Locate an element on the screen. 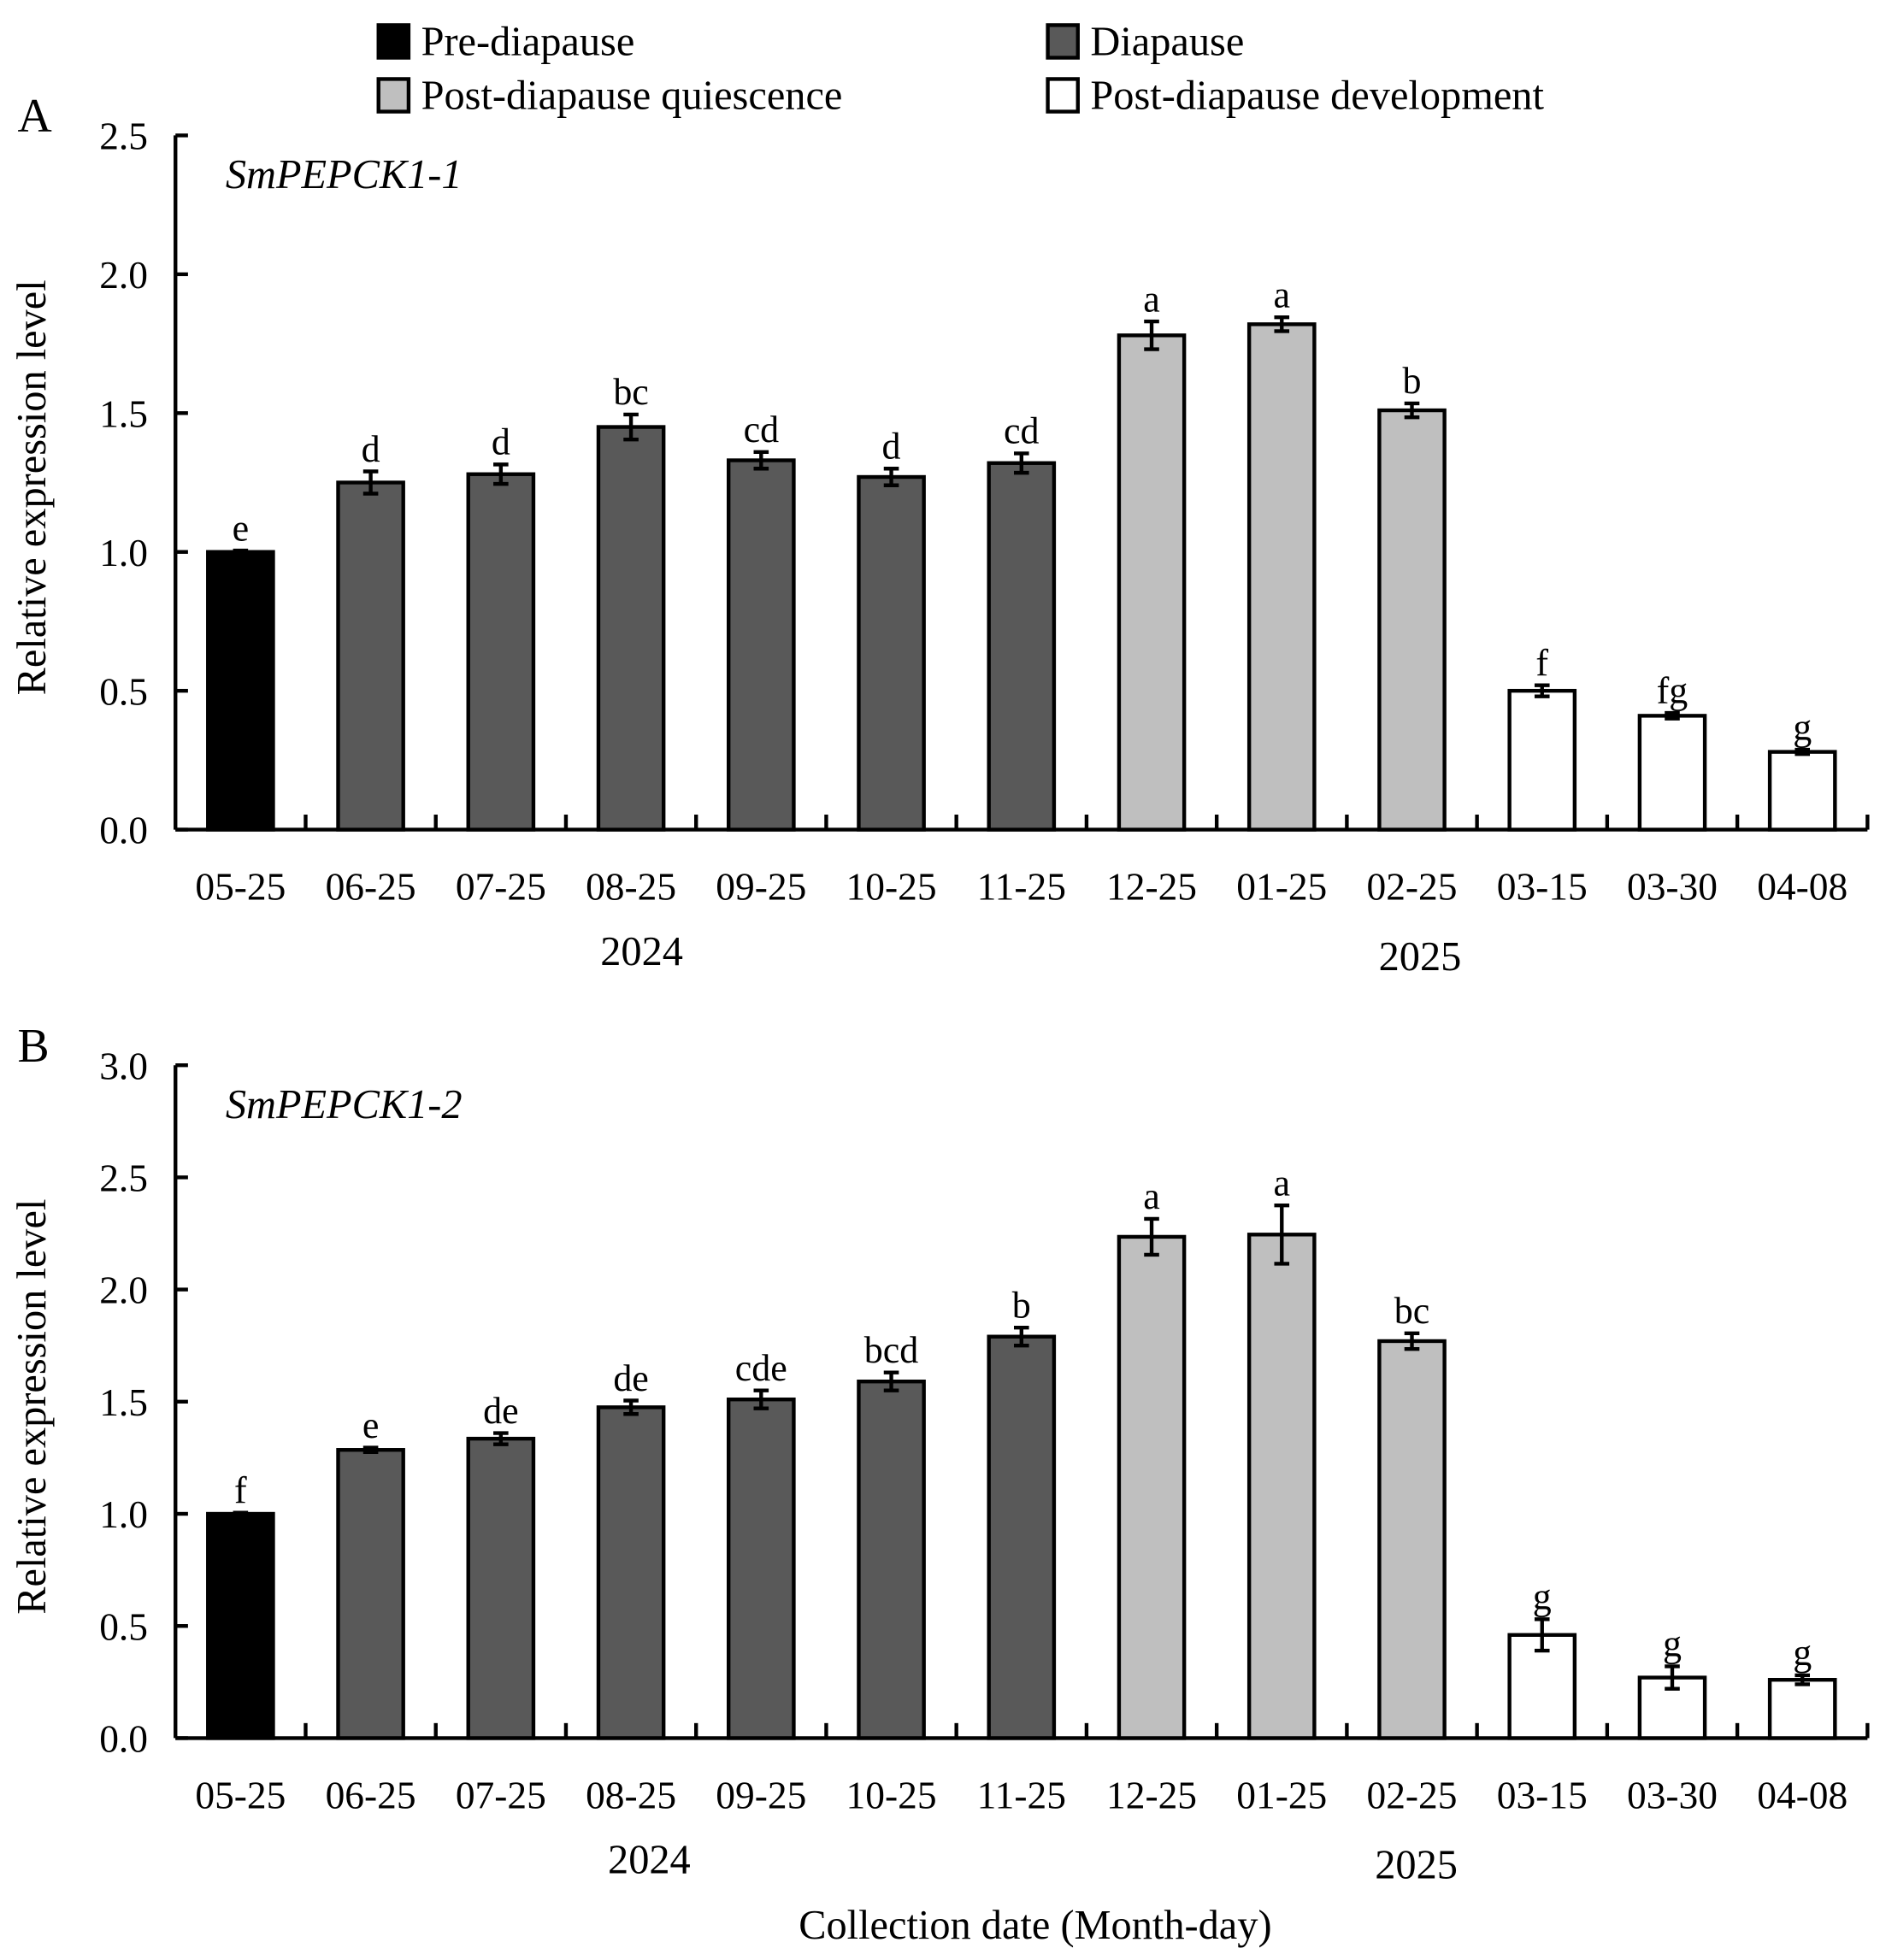  gene-title: SmPEPCK1-1 is located at coordinates (344, 175).